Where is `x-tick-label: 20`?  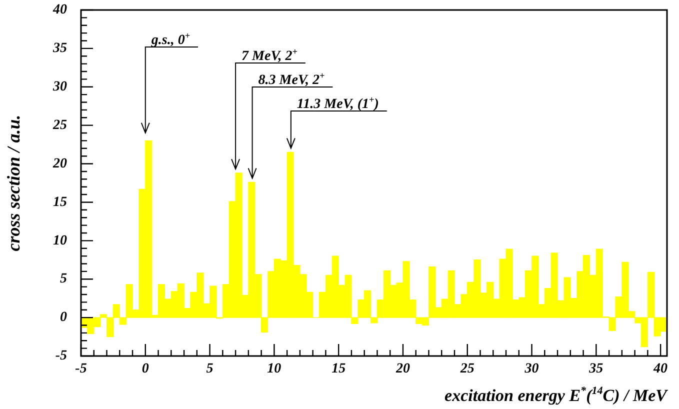
x-tick-label: 20 is located at coordinates (402, 369).